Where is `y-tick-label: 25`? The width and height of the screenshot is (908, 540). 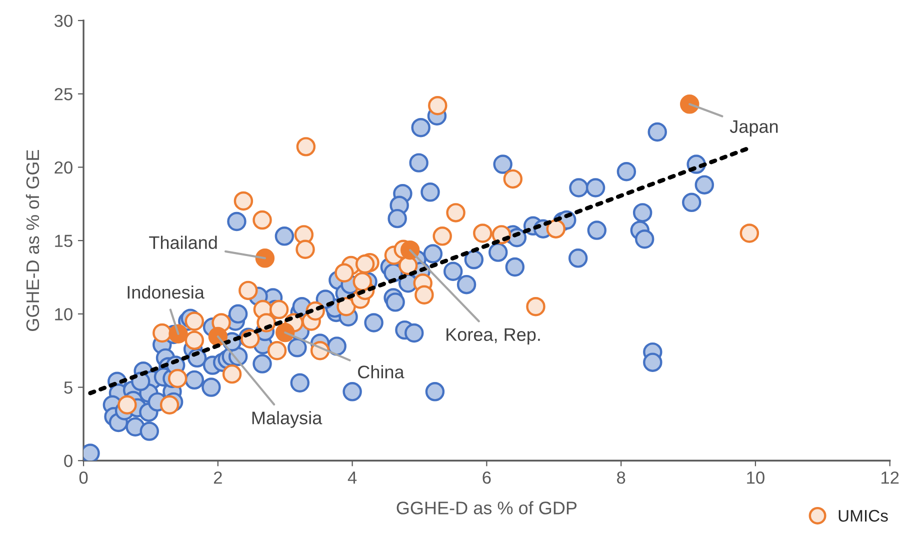
y-tick-label: 25 is located at coordinates (63, 94).